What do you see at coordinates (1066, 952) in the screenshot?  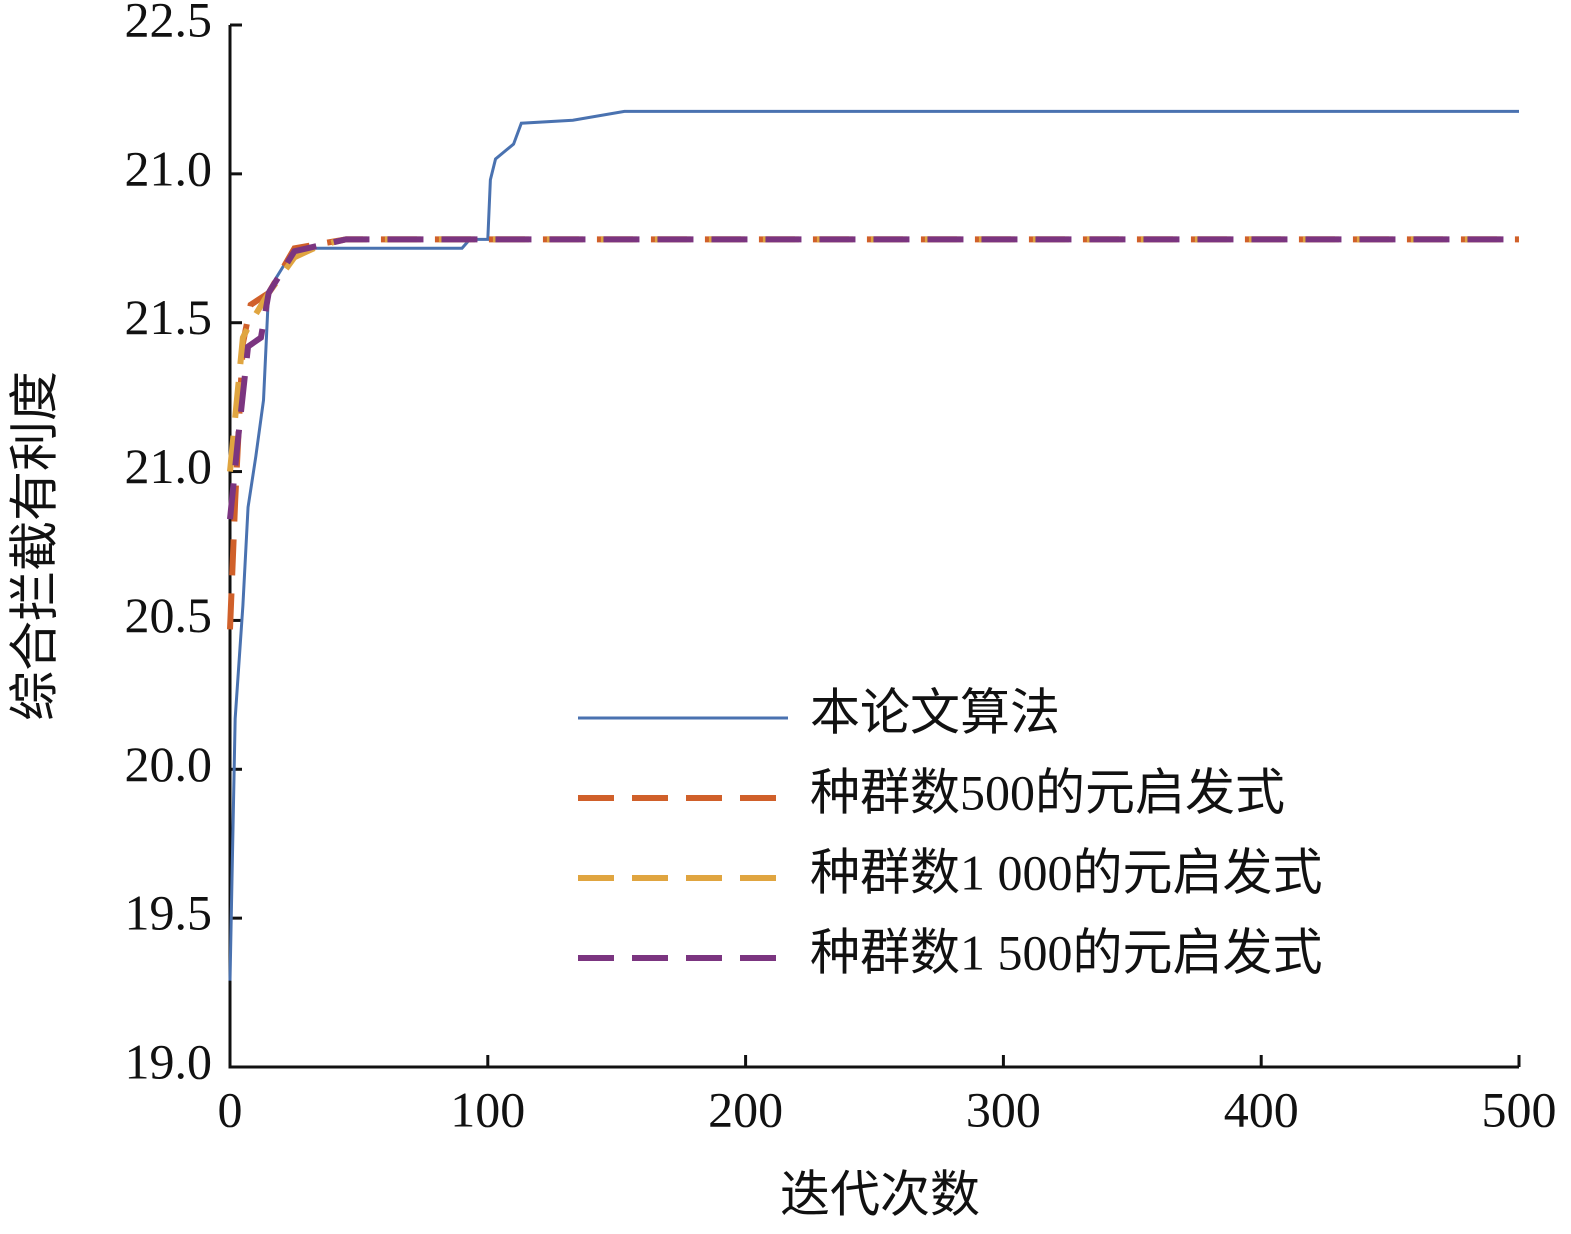 I see `legend-label: 种群数1 500的元启发式` at bounding box center [1066, 952].